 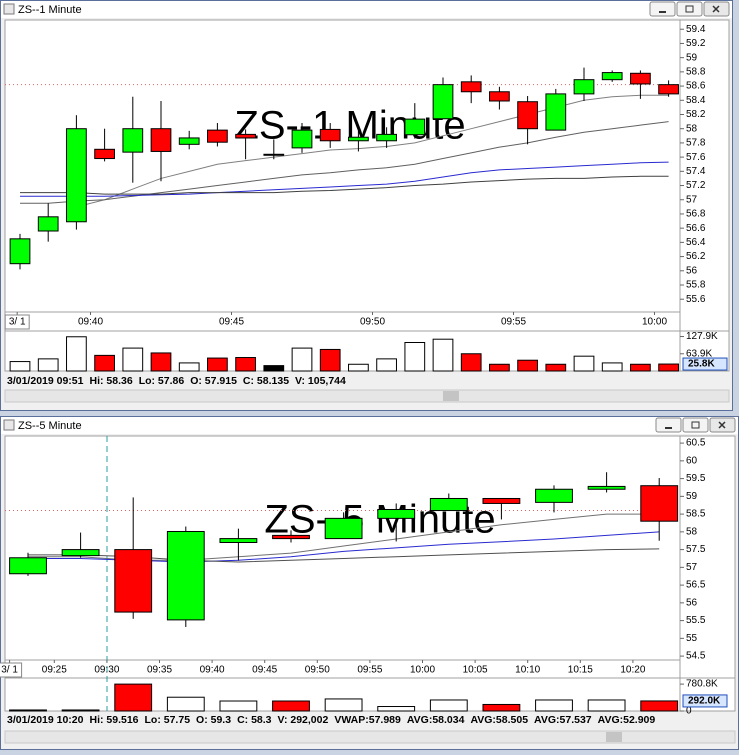 I want to click on status-item: Lo: 57.86, so click(x=162, y=381).